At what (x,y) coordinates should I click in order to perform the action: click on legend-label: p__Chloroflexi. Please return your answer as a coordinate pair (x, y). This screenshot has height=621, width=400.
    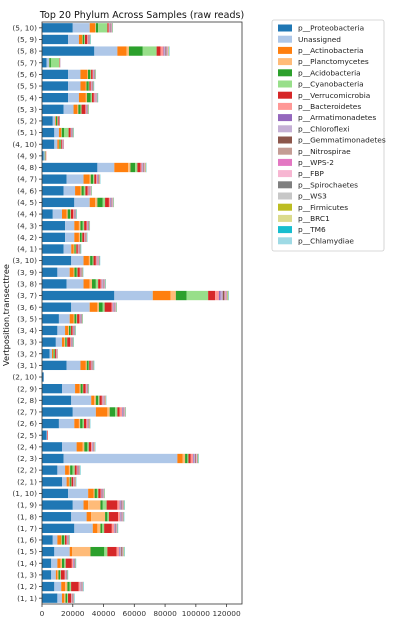
    Looking at the image, I should click on (323, 128).